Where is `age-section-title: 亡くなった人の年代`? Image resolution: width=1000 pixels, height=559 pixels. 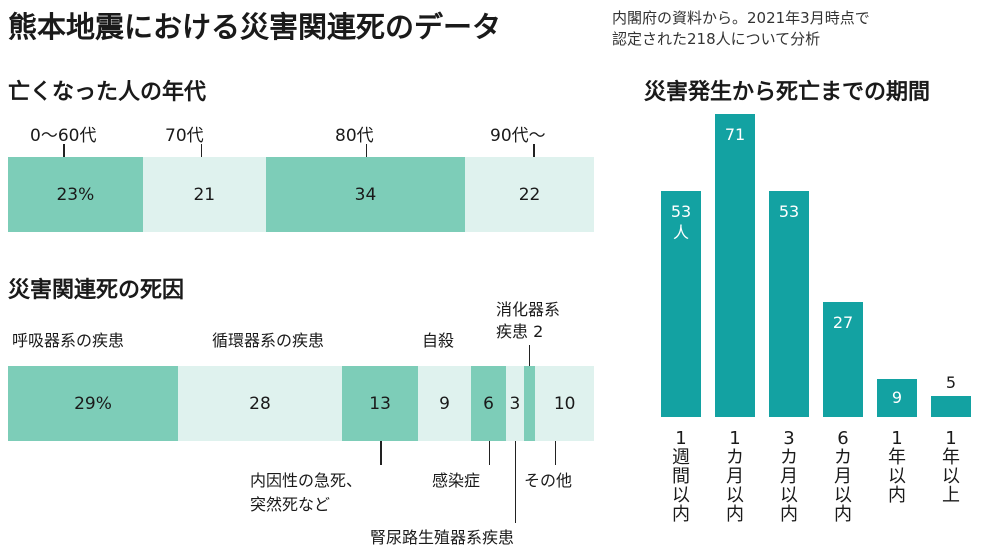
age-section-title: 亡くなった人の年代 is located at coordinates (107, 92).